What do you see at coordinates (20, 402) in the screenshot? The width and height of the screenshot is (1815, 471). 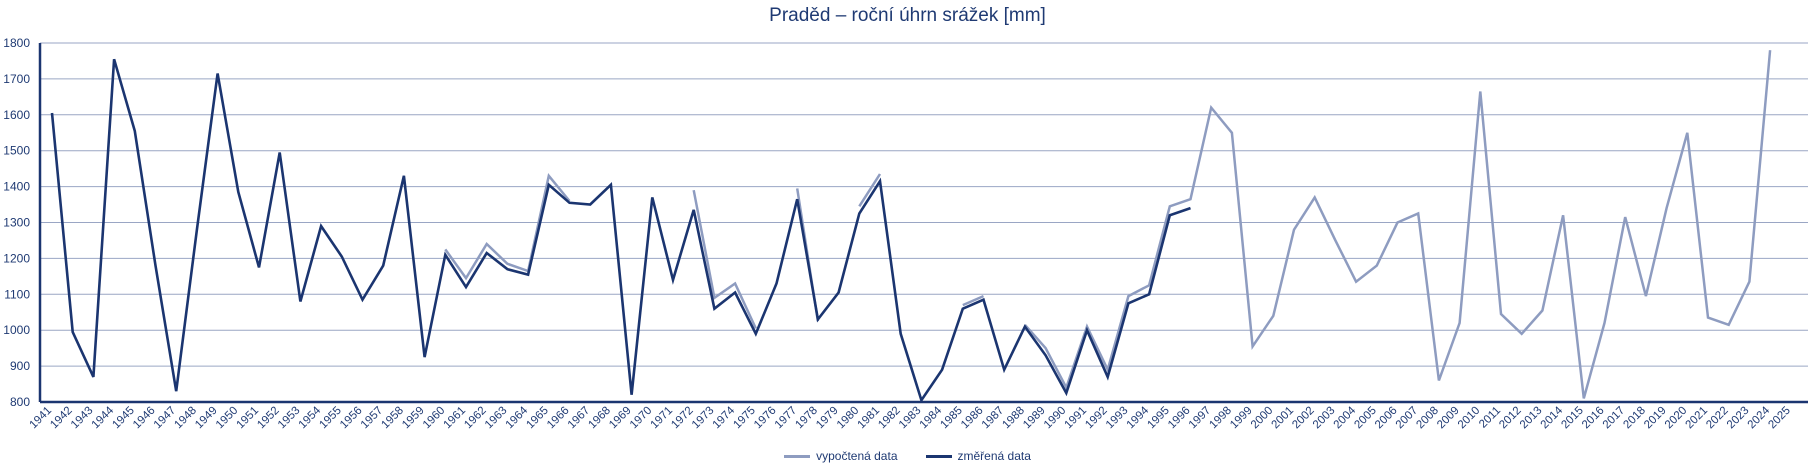 I see `y-tick-label: 800` at bounding box center [20, 402].